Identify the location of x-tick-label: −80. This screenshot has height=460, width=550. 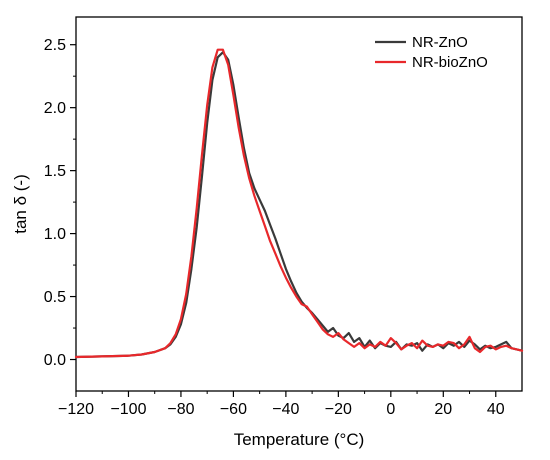
(180, 409).